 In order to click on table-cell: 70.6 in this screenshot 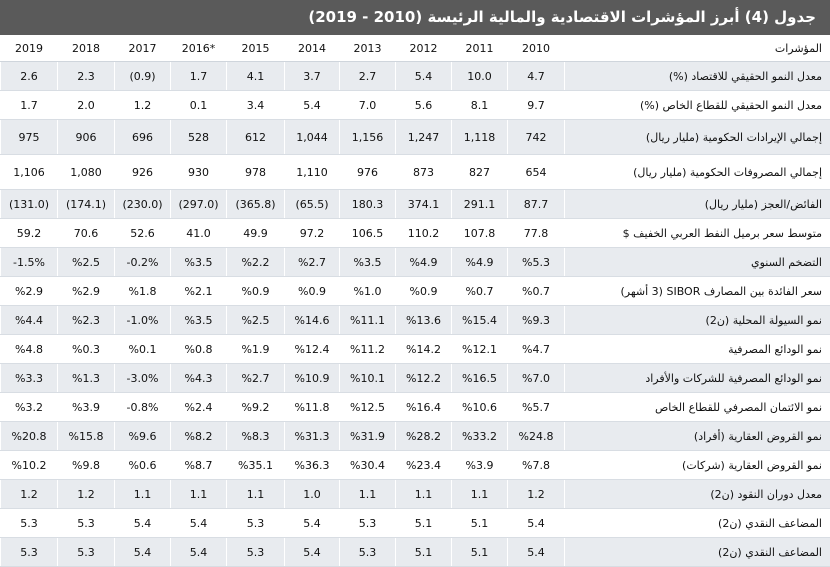, I will do `click(86, 233)`.